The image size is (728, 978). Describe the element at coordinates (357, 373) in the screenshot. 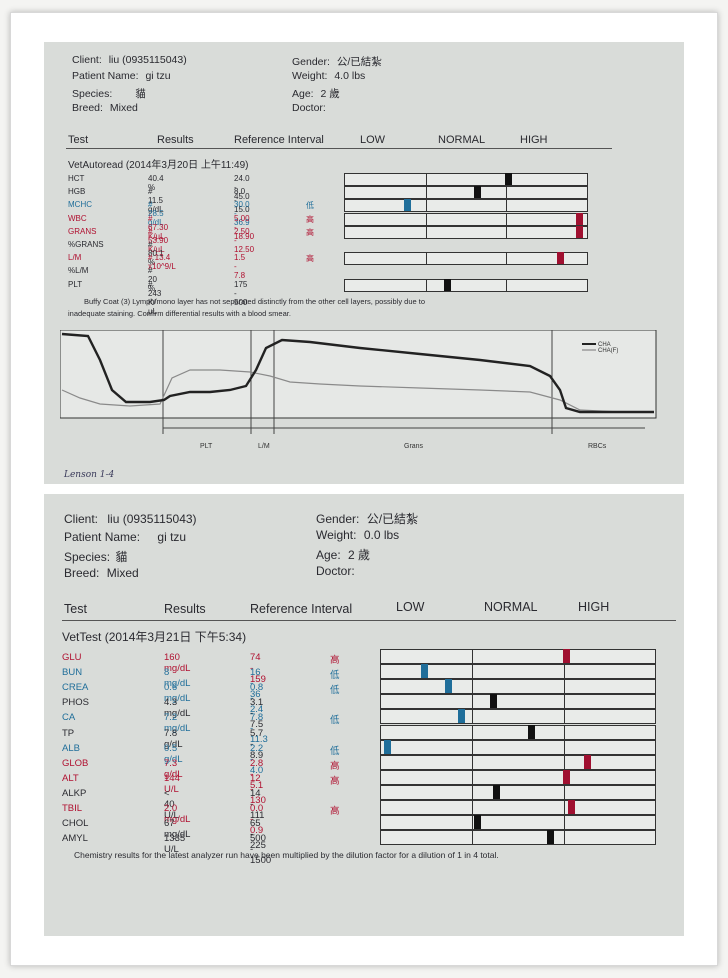

I see `thick-trace` at that location.